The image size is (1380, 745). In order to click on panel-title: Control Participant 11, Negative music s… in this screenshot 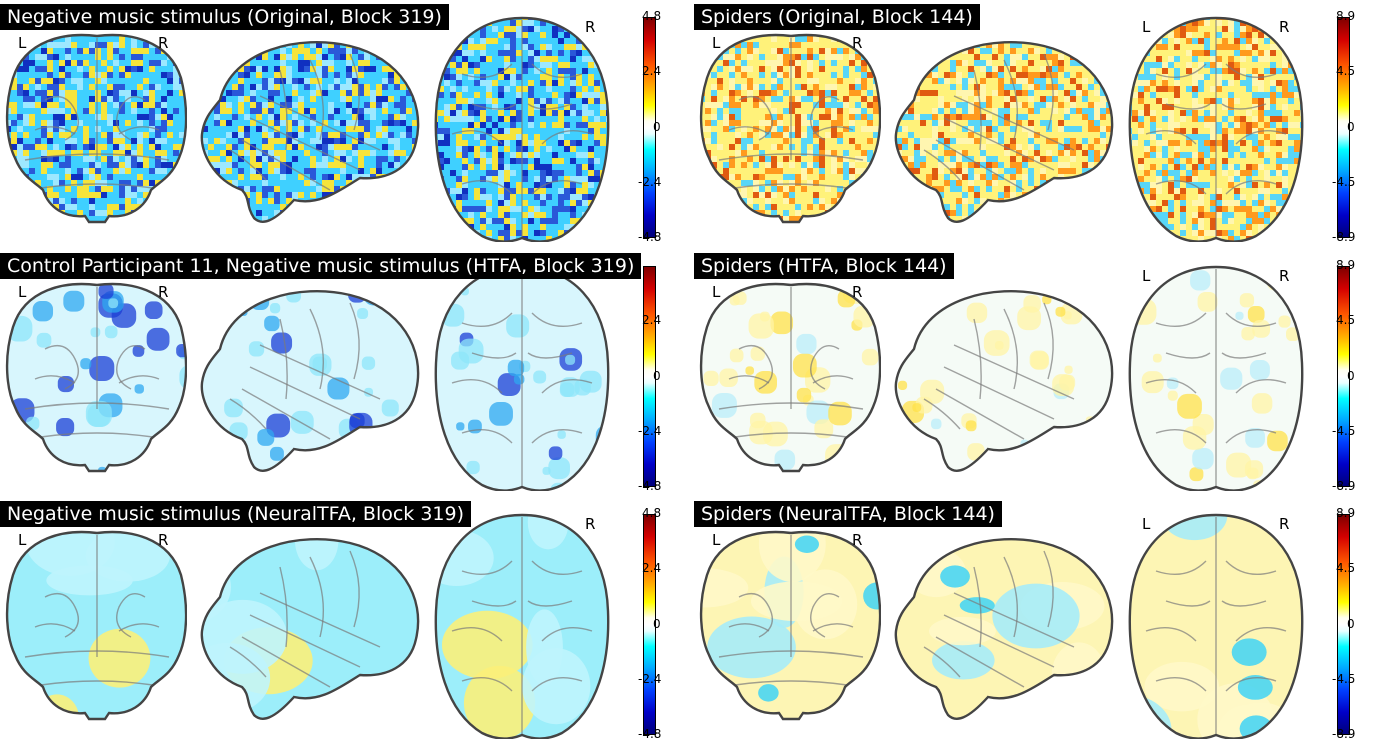, I will do `click(321, 266)`.